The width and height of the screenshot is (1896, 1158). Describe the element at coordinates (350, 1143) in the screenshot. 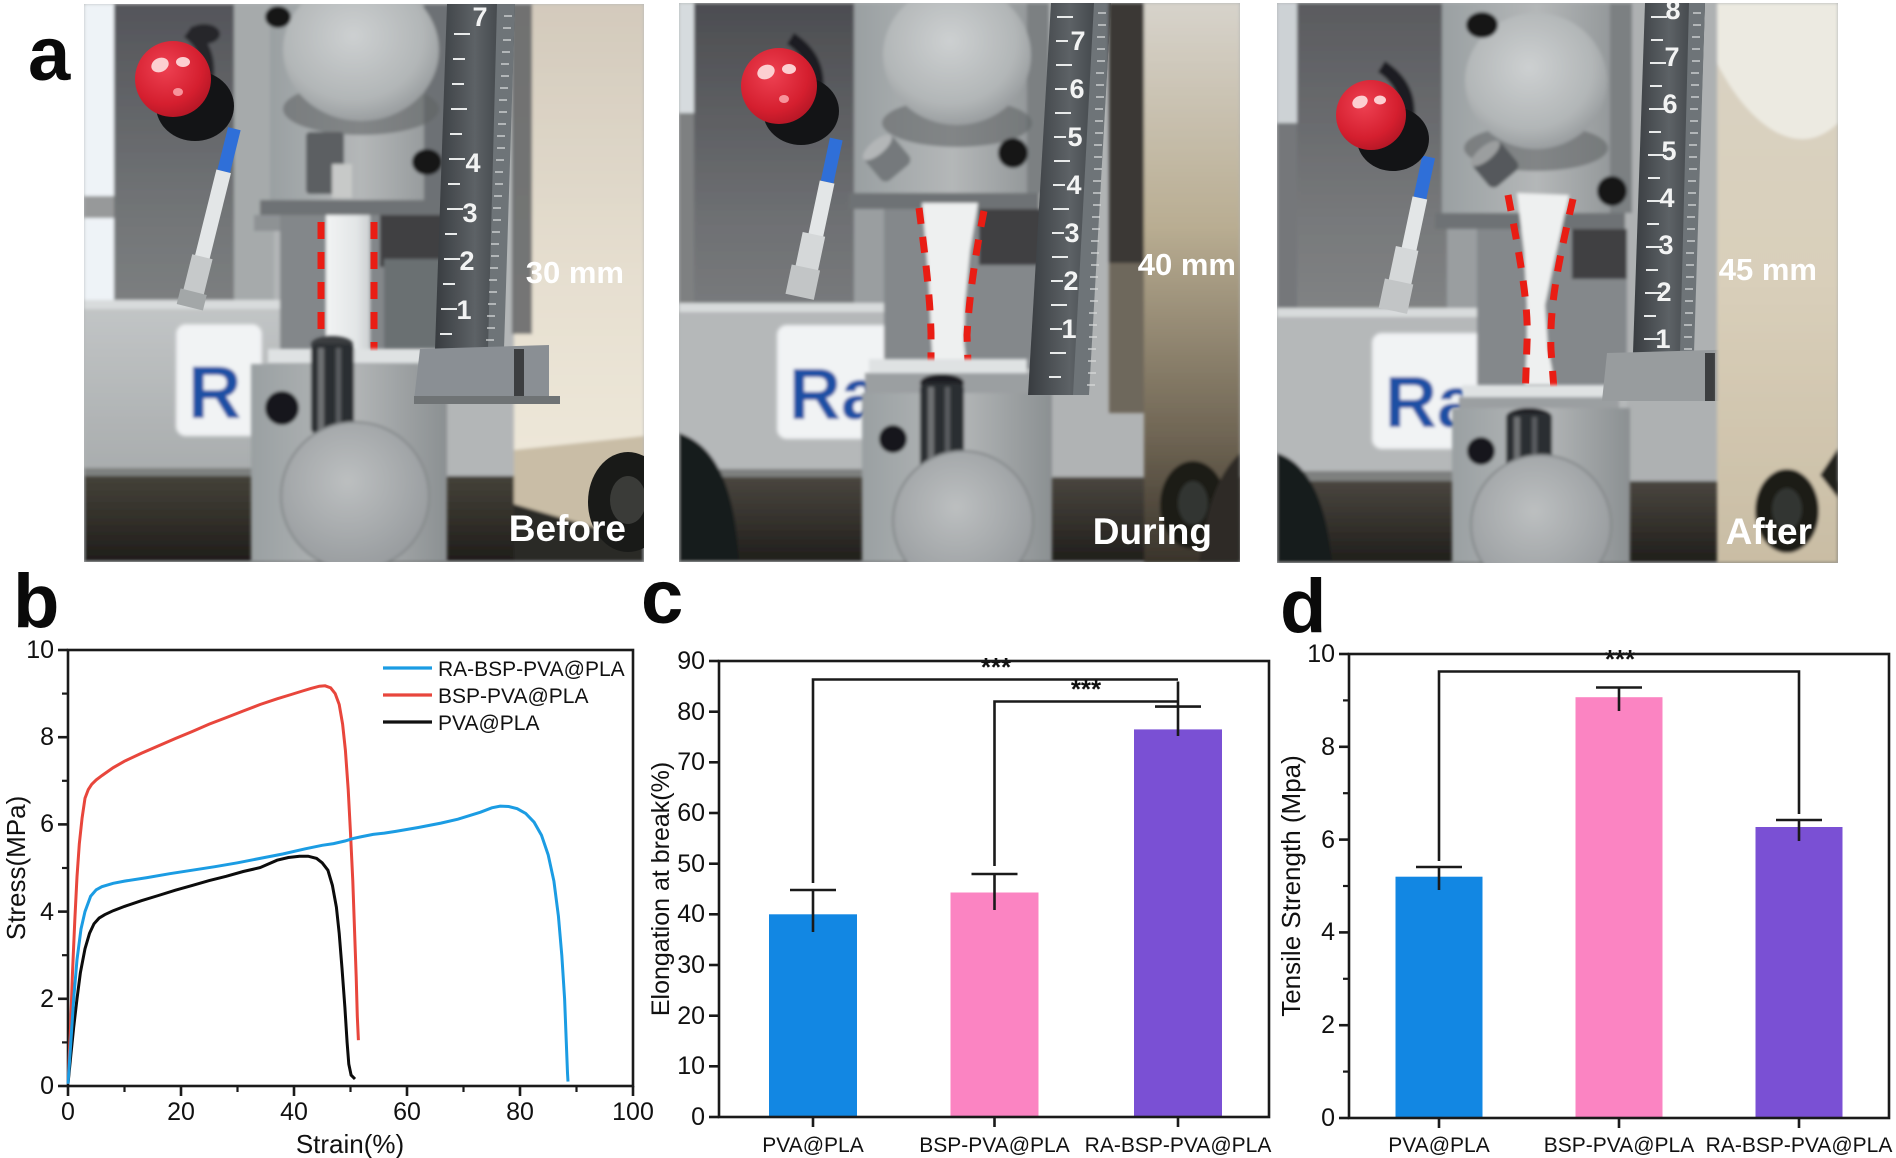

I see `svg-text: Strain(%)` at that location.